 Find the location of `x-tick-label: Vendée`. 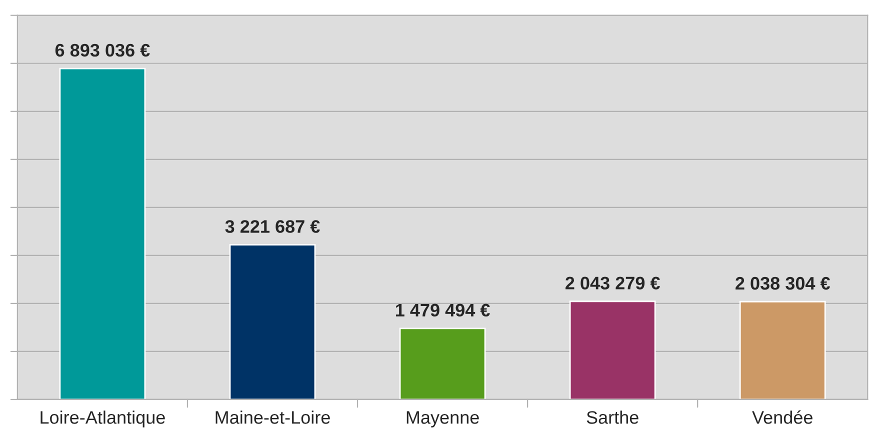

x-tick-label: Vendée is located at coordinates (782, 417).